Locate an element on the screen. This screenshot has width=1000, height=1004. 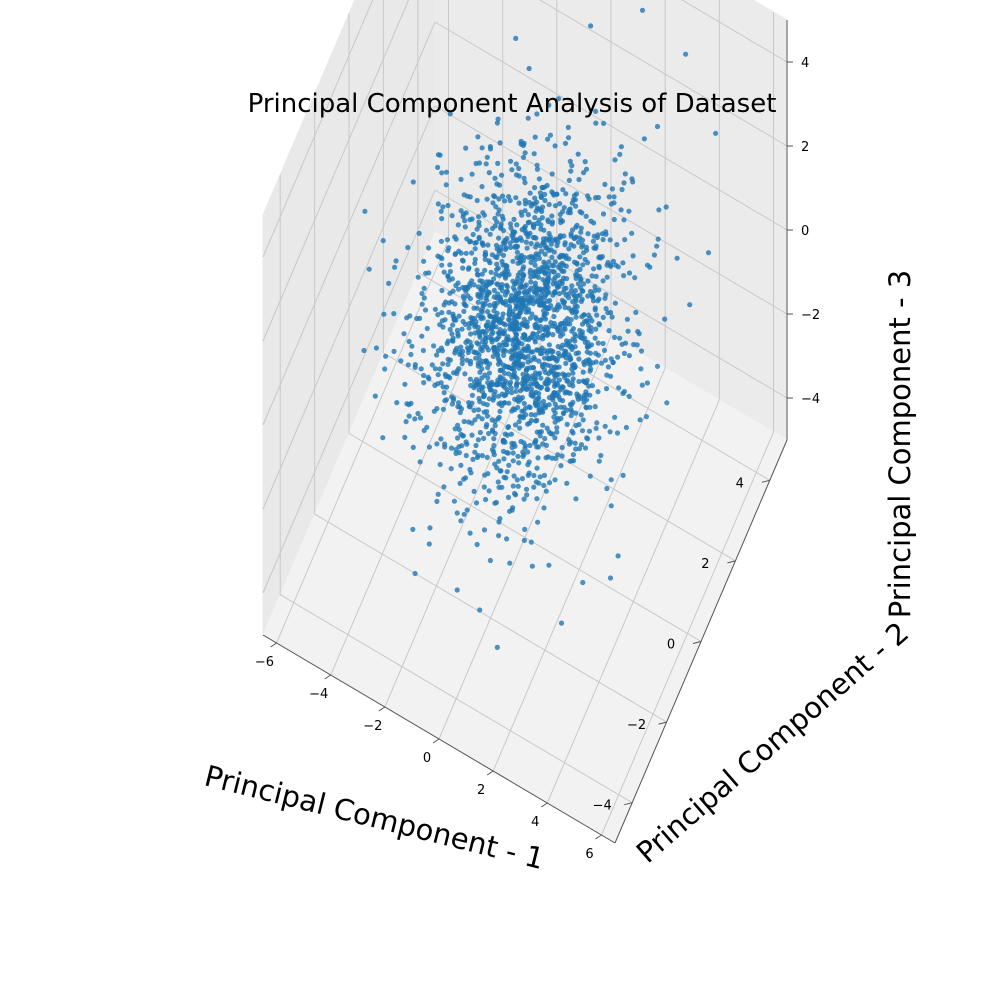
x-tick-label: −2 is located at coordinates (372, 726).